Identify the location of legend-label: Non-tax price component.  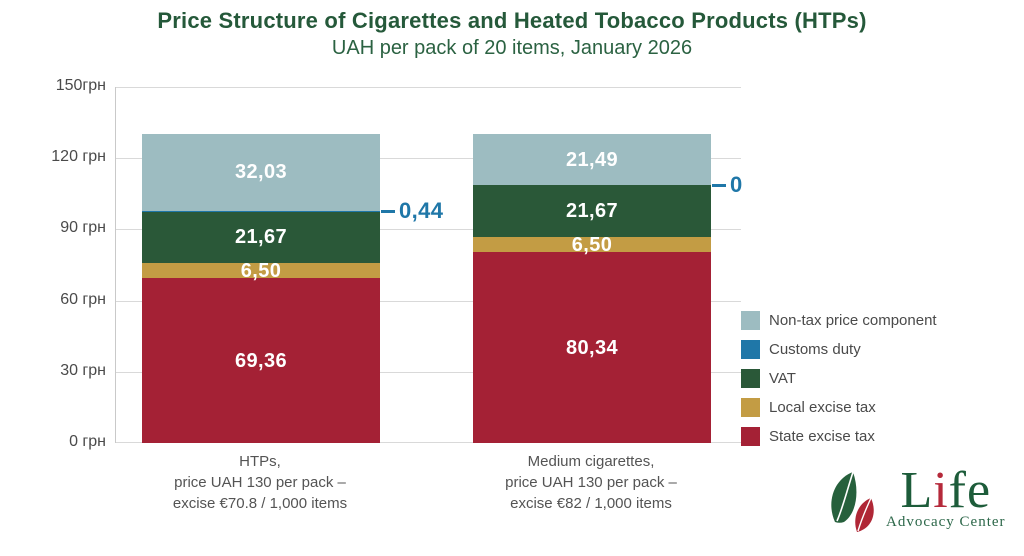
(853, 320).